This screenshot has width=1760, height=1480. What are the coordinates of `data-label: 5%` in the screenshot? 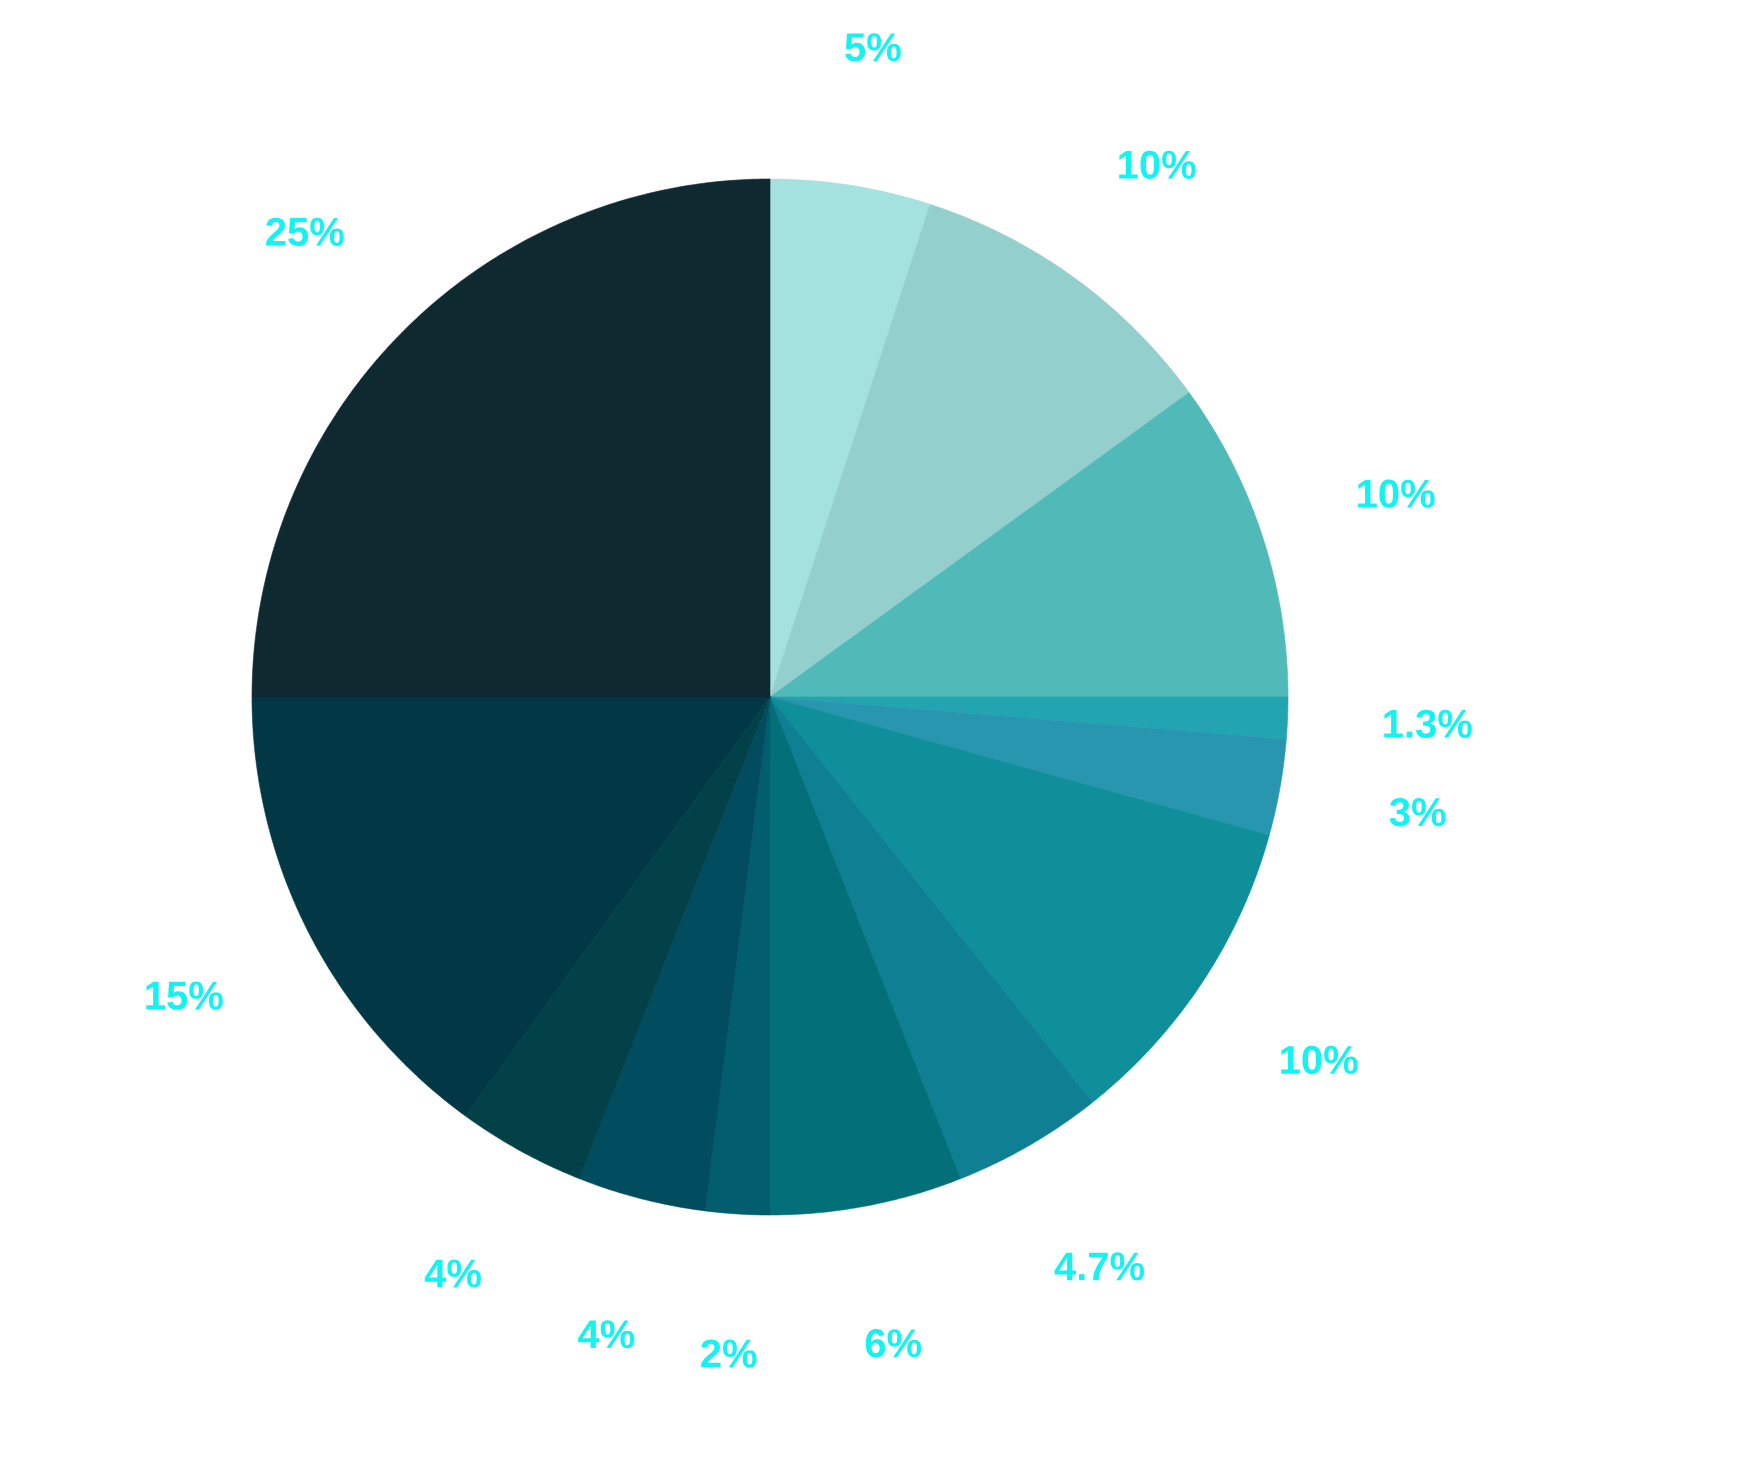 It's located at (873, 47).